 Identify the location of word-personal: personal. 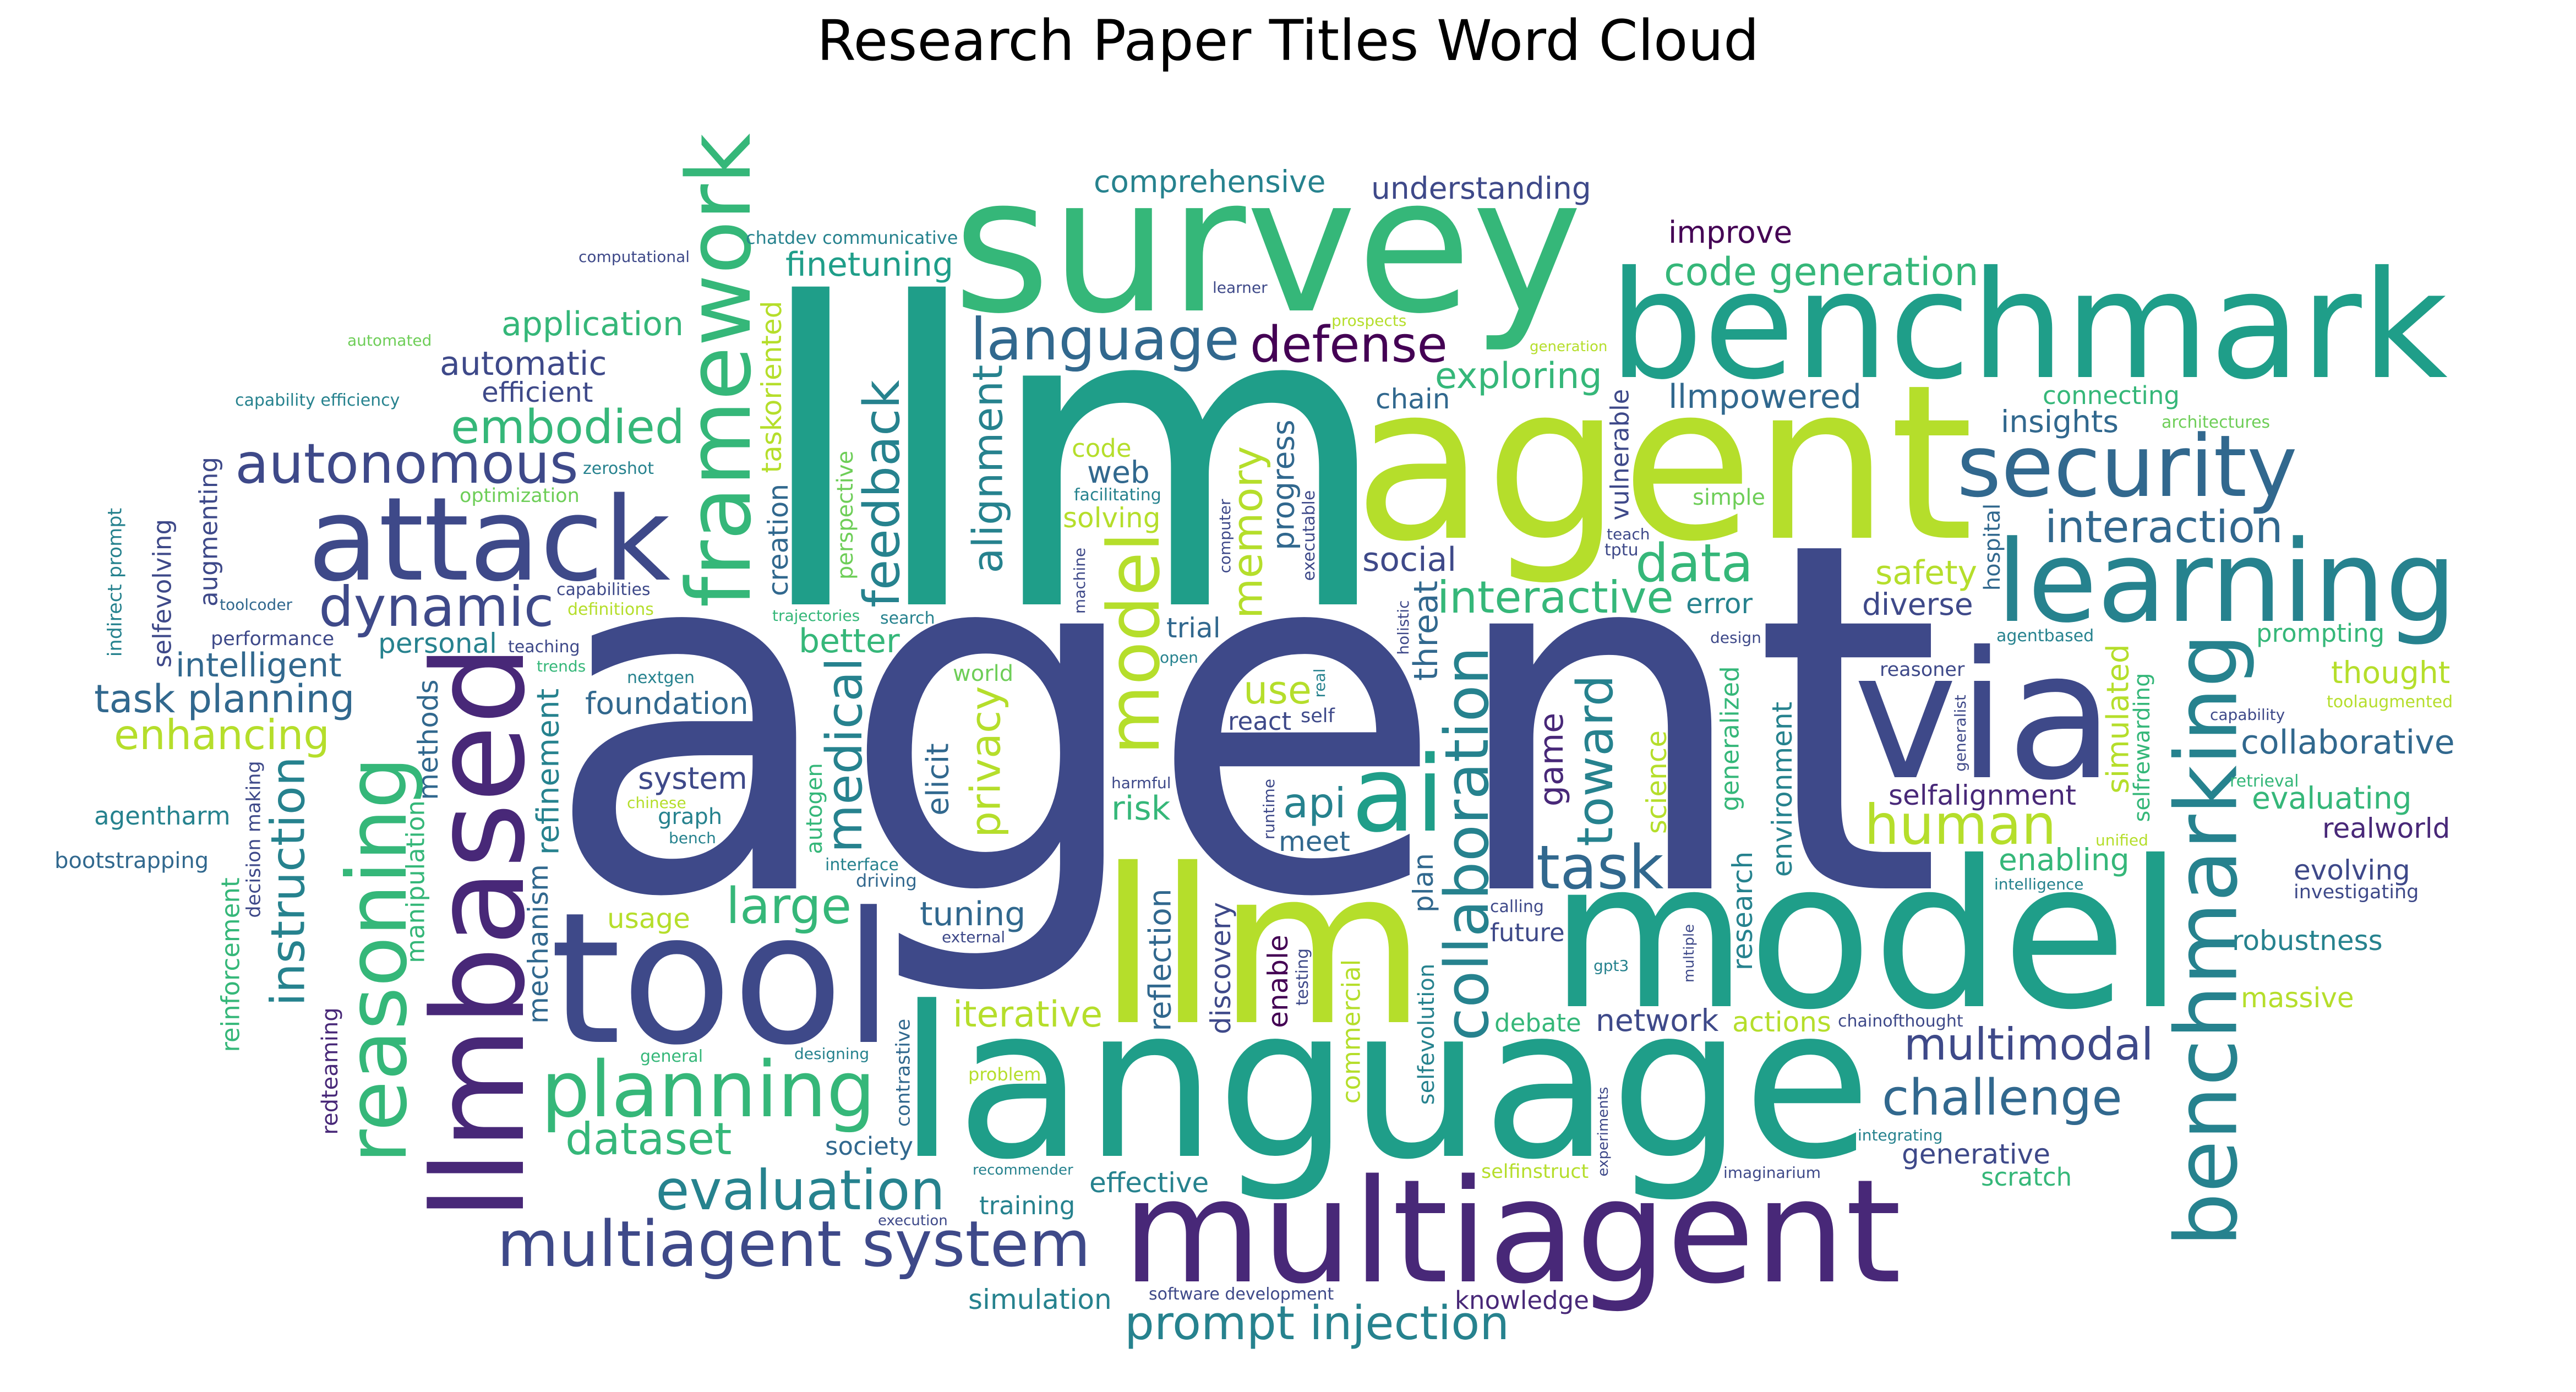
(438, 643).